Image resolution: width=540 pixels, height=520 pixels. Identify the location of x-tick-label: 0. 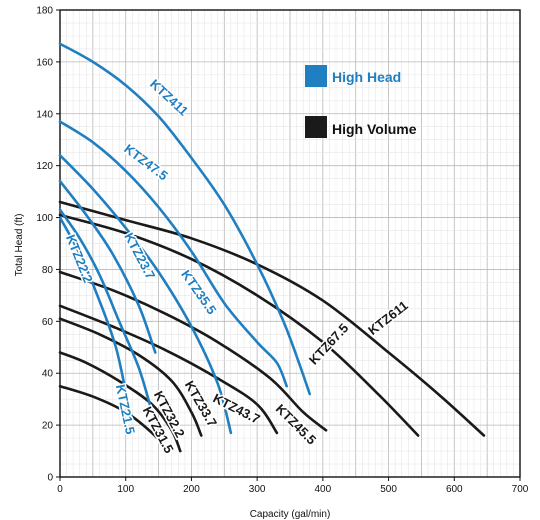
(60, 489).